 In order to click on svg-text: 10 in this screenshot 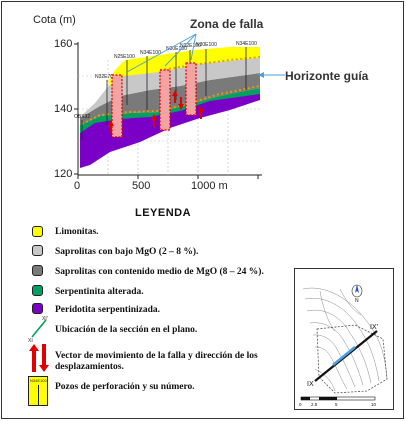, I will do `click(374, 404)`.